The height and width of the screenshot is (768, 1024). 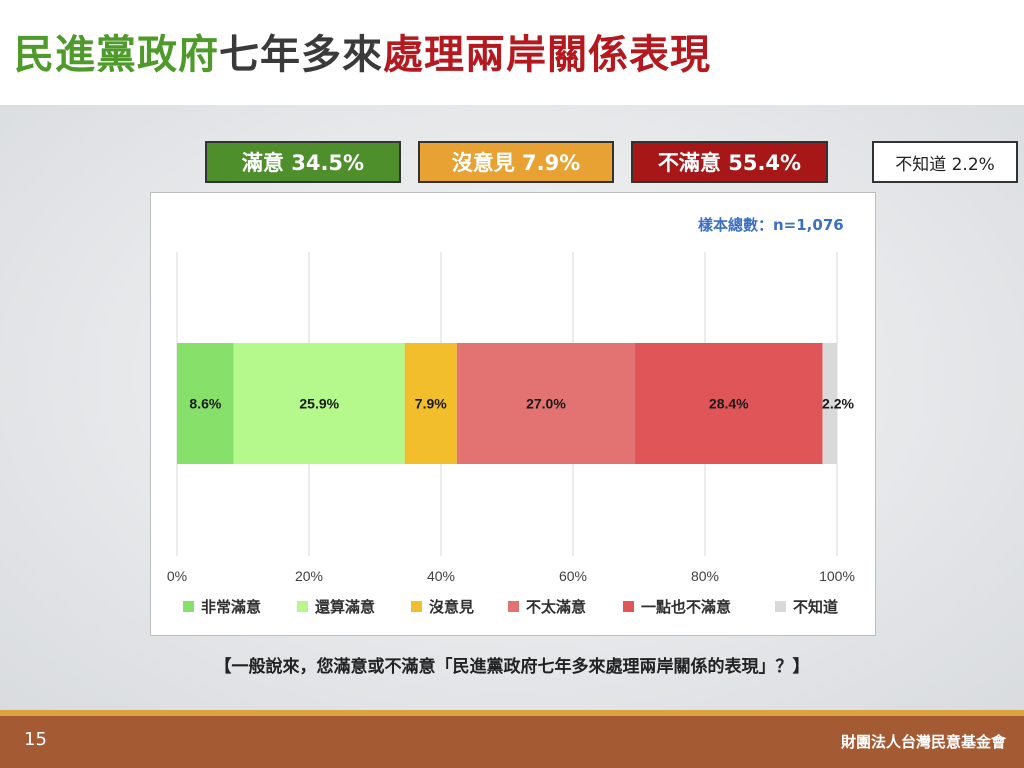 I want to click on summary-dissatisfied: 不滿意 55.4%, so click(x=729, y=162).